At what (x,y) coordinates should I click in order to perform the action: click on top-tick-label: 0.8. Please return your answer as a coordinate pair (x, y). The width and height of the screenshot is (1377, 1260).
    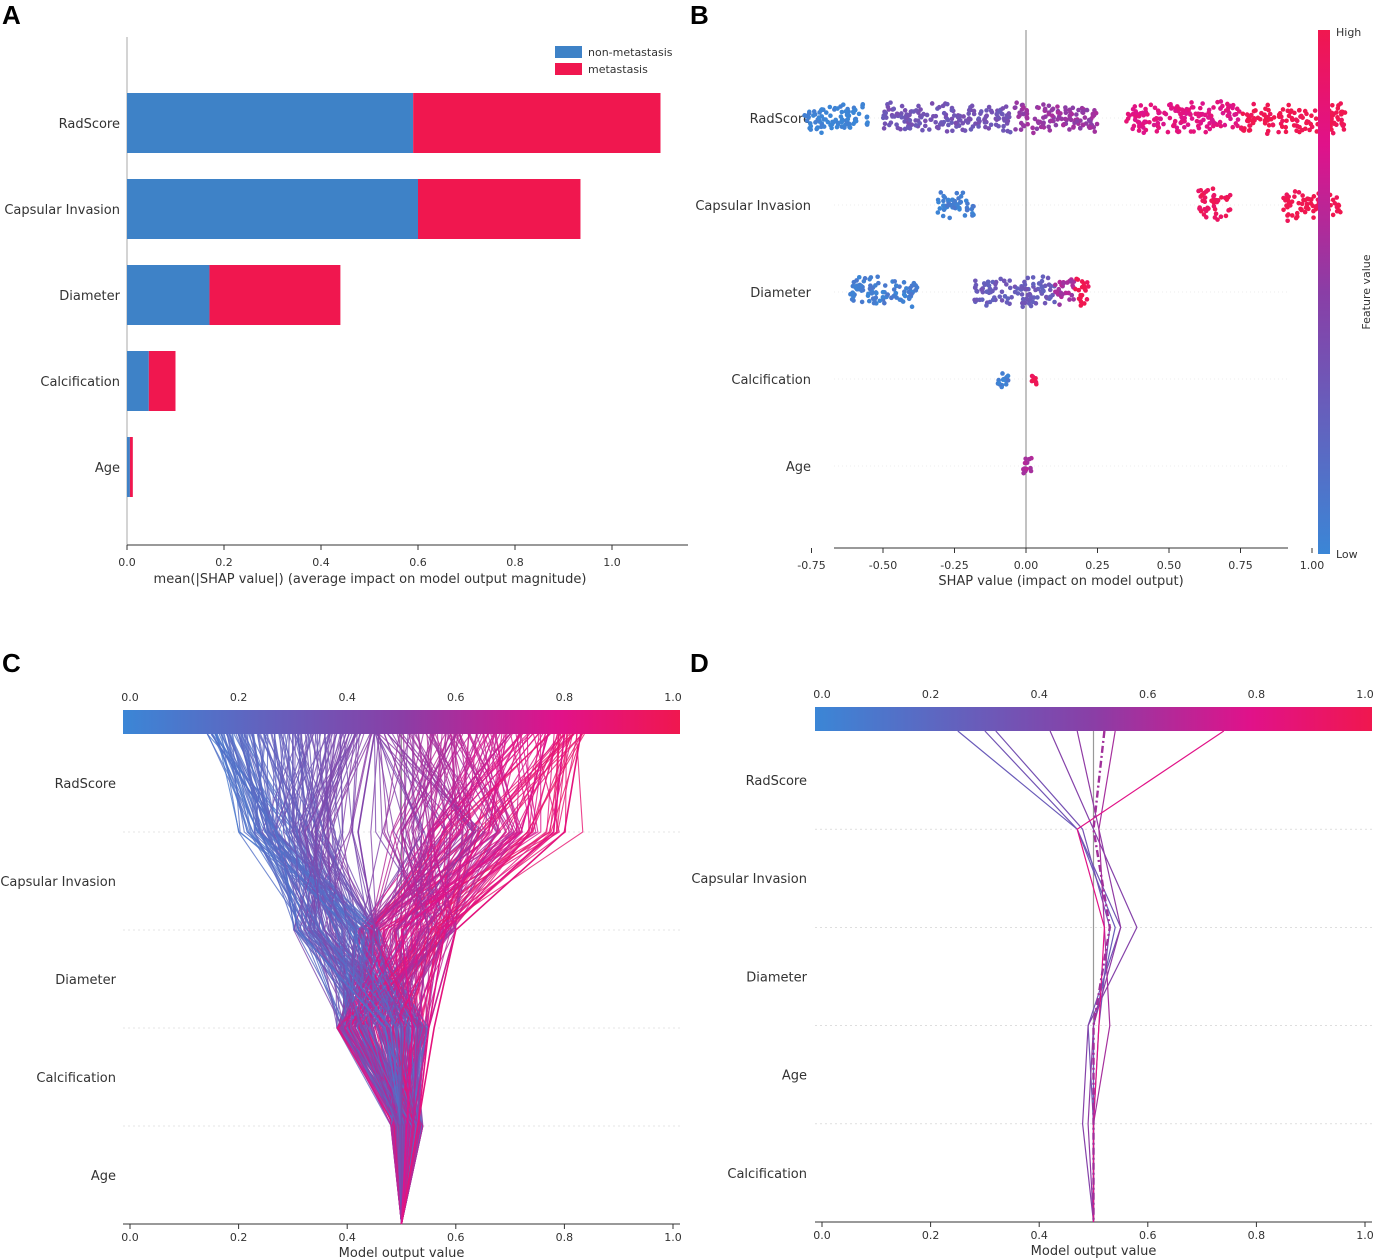
    Looking at the image, I should click on (565, 697).